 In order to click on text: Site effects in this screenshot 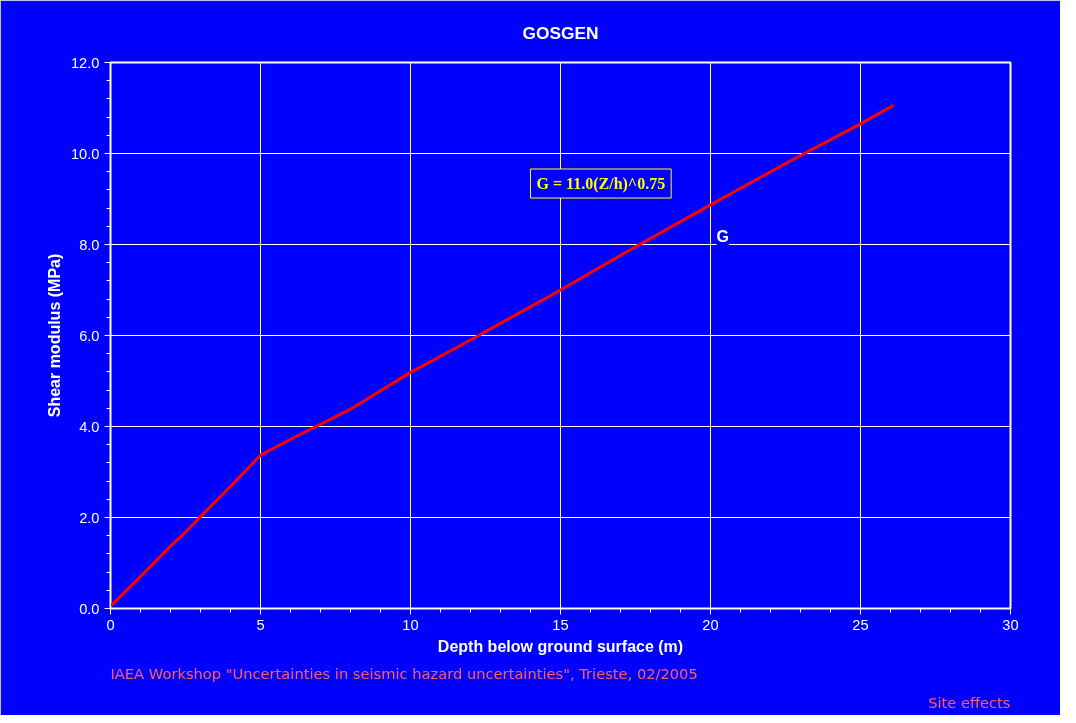, I will do `click(969, 702)`.